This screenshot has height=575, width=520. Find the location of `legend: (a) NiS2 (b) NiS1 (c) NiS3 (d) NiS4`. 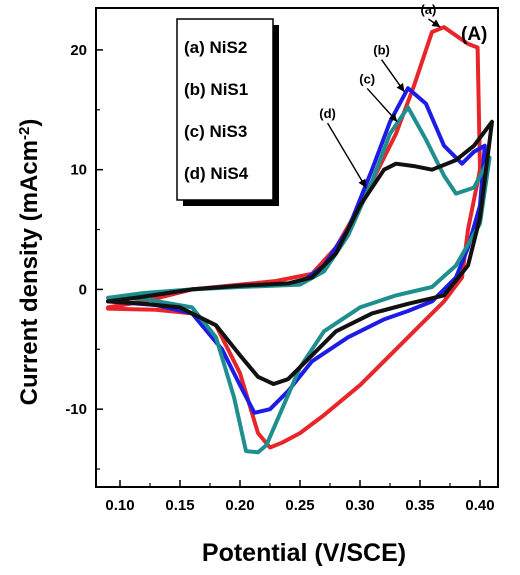

legend: (a) NiS2 (b) NiS1 (c) NiS3 (d) NiS4 is located at coordinates (227, 112).